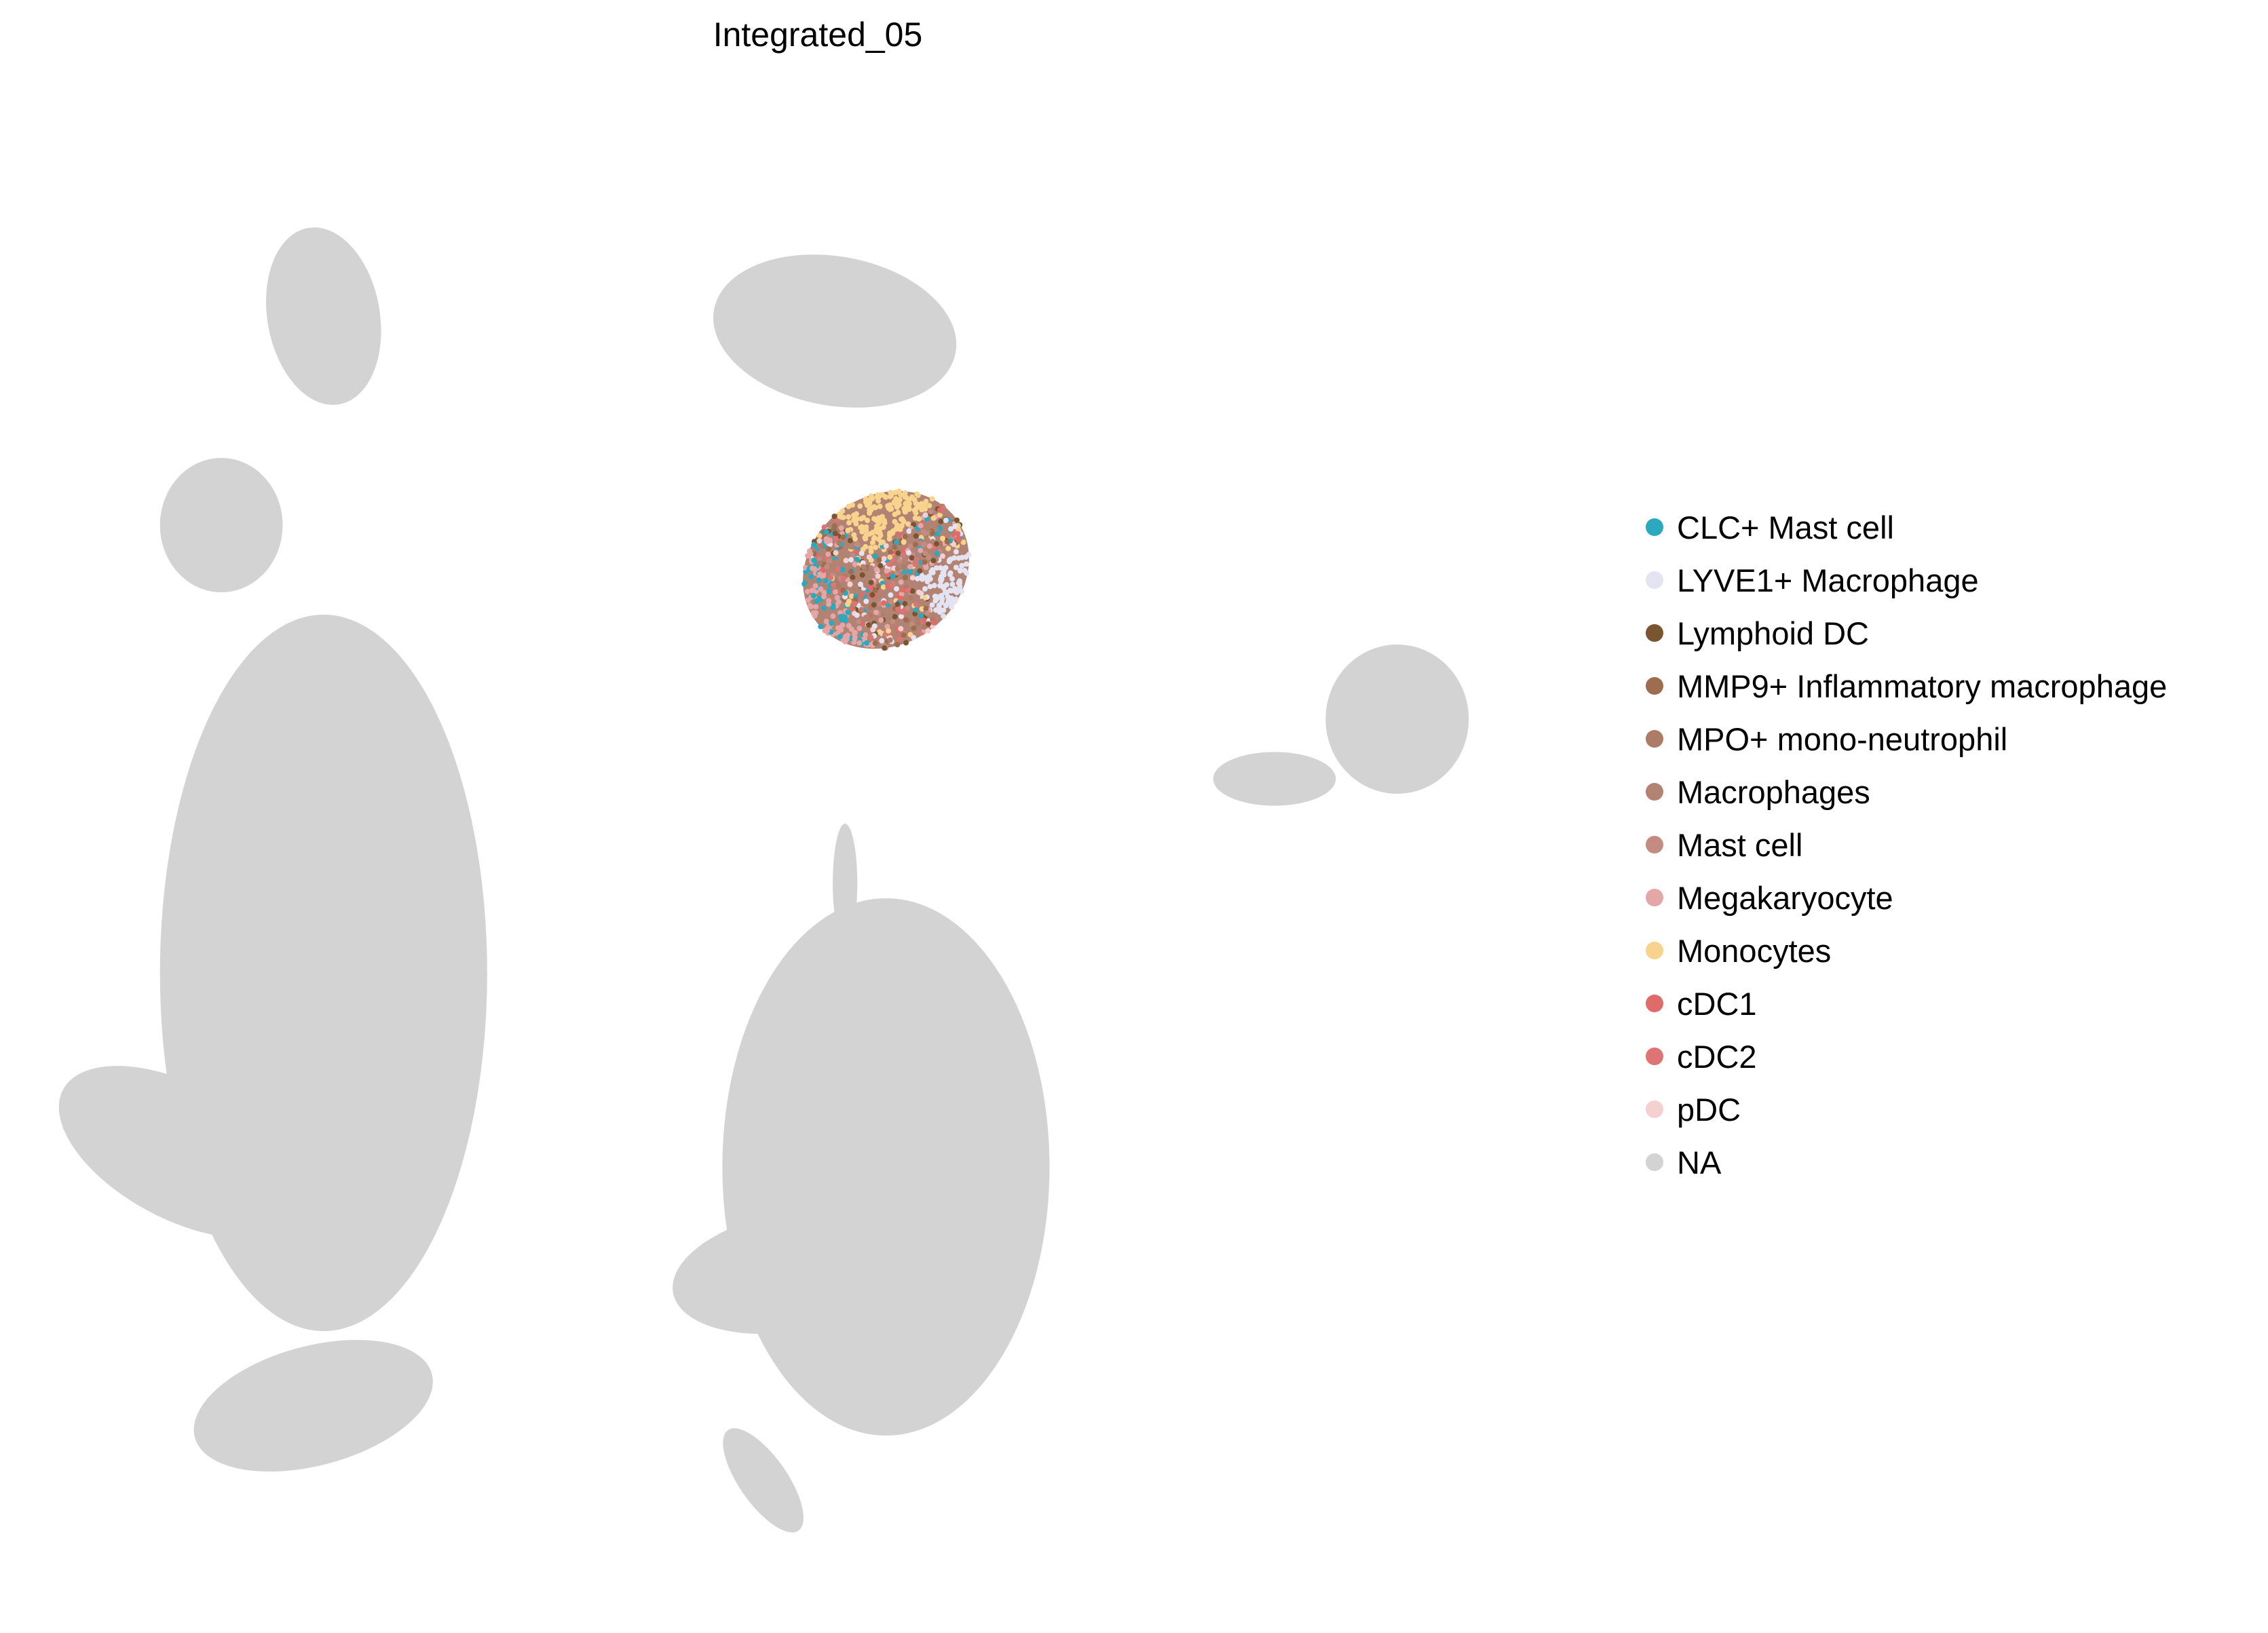 Image resolution: width=2268 pixels, height=1633 pixels. Describe the element at coordinates (818, 35) in the screenshot. I see `chart-title: Integrated_05` at that location.